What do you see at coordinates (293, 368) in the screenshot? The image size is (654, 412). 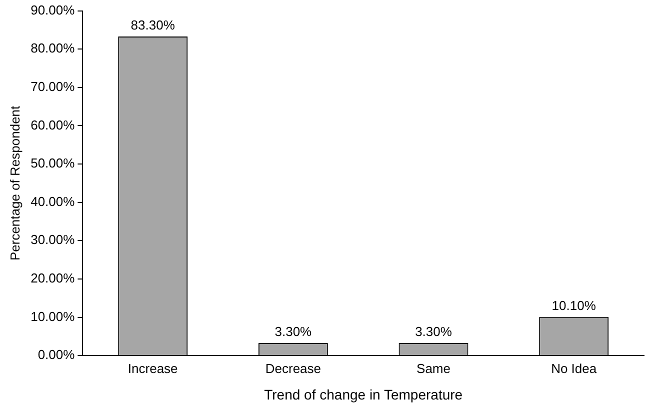 I see `x-tick-label: Decrease` at bounding box center [293, 368].